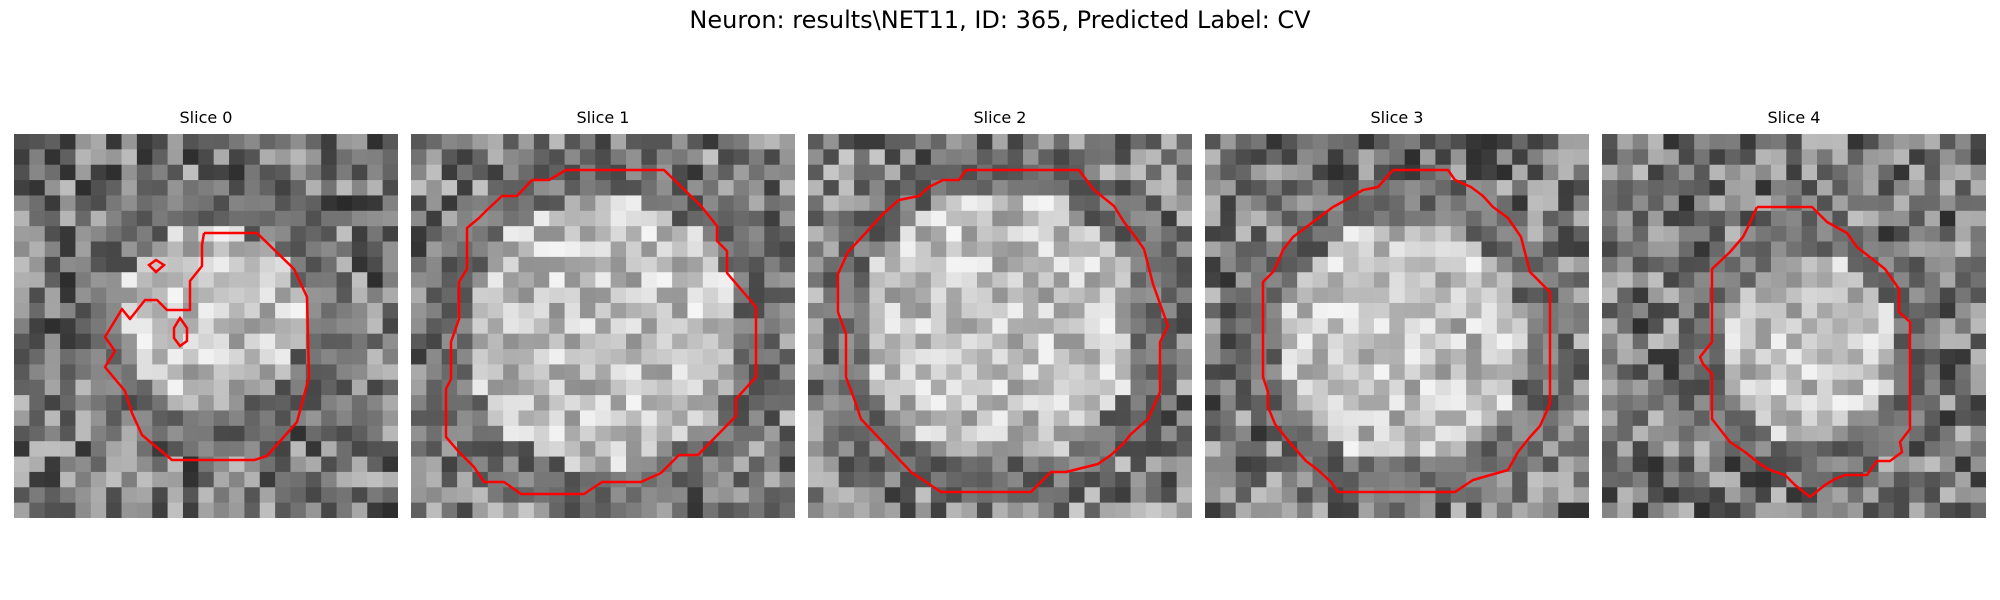 Image resolution: width=2000 pixels, height=600 pixels. What do you see at coordinates (603, 117) in the screenshot?
I see `slice-title-1: Slice 1` at bounding box center [603, 117].